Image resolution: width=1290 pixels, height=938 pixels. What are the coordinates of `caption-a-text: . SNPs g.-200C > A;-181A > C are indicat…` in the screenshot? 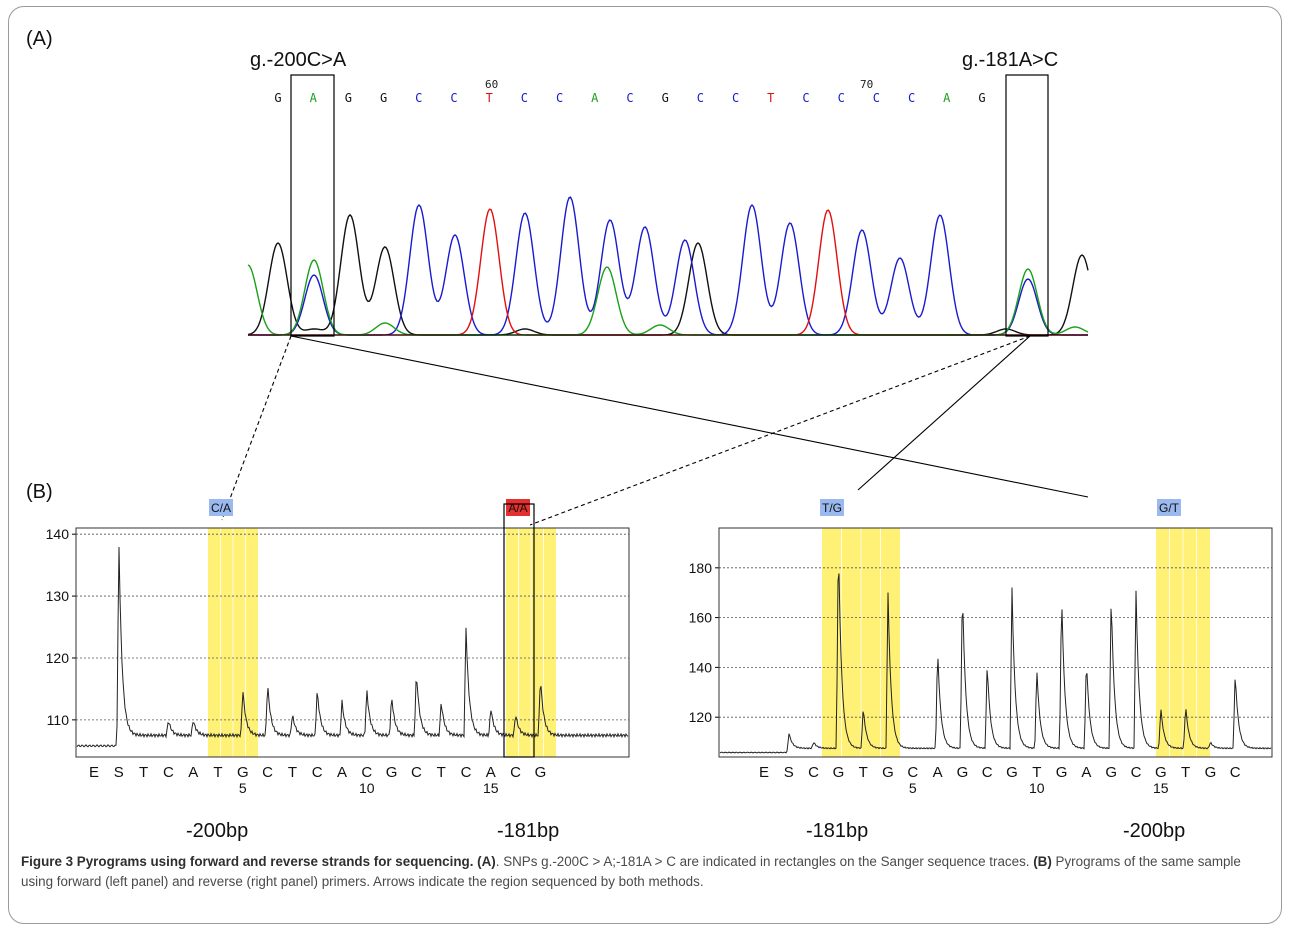 It's located at (762, 861).